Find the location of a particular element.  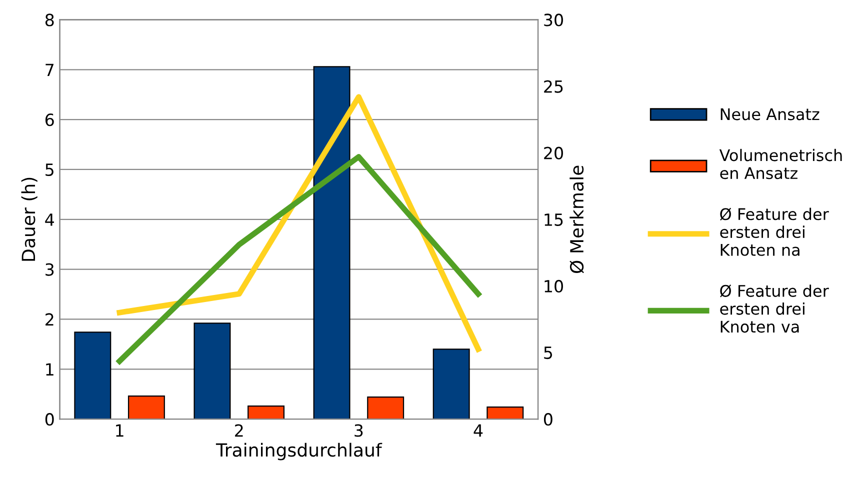

y2-tick-label: 25 is located at coordinates (553, 86).